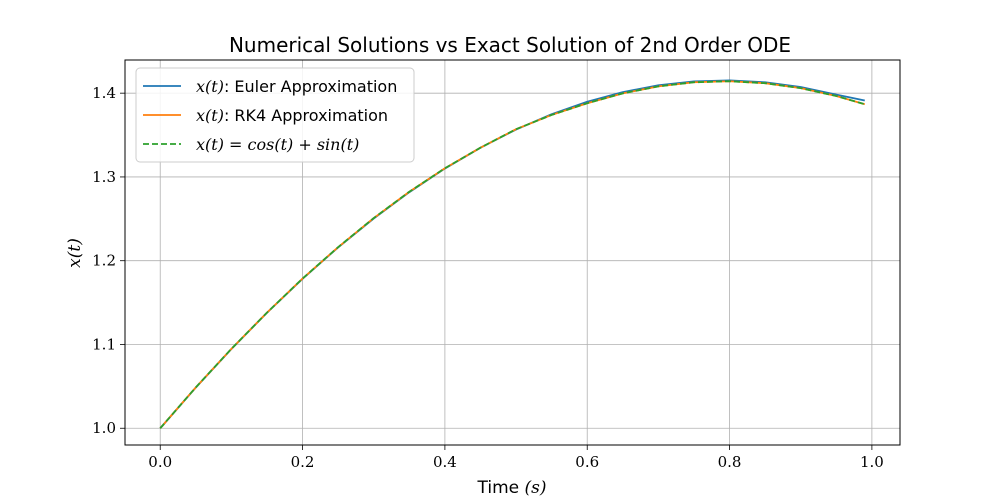  What do you see at coordinates (310, 86) in the screenshot?
I see `legend-label-text: : Euler Approximation` at bounding box center [310, 86].